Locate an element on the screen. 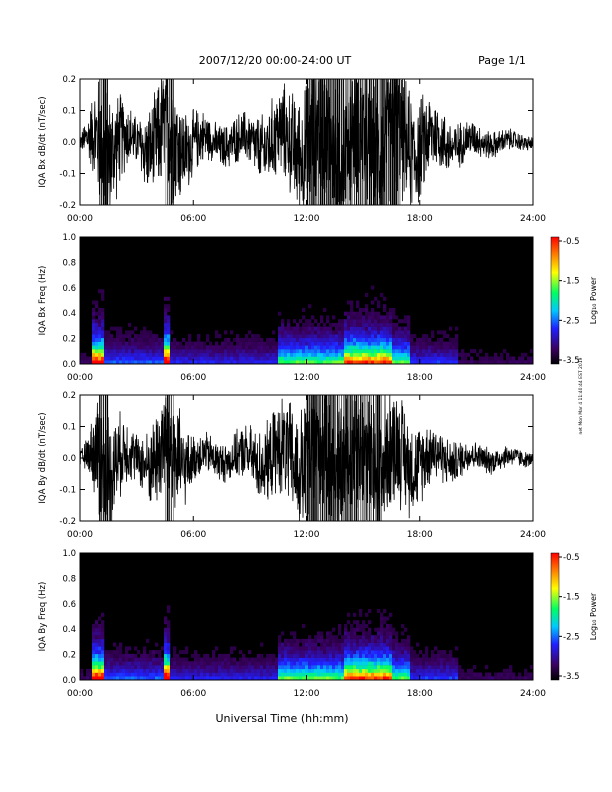 The image size is (612, 792). series-bx-timeseries is located at coordinates (306, 142).